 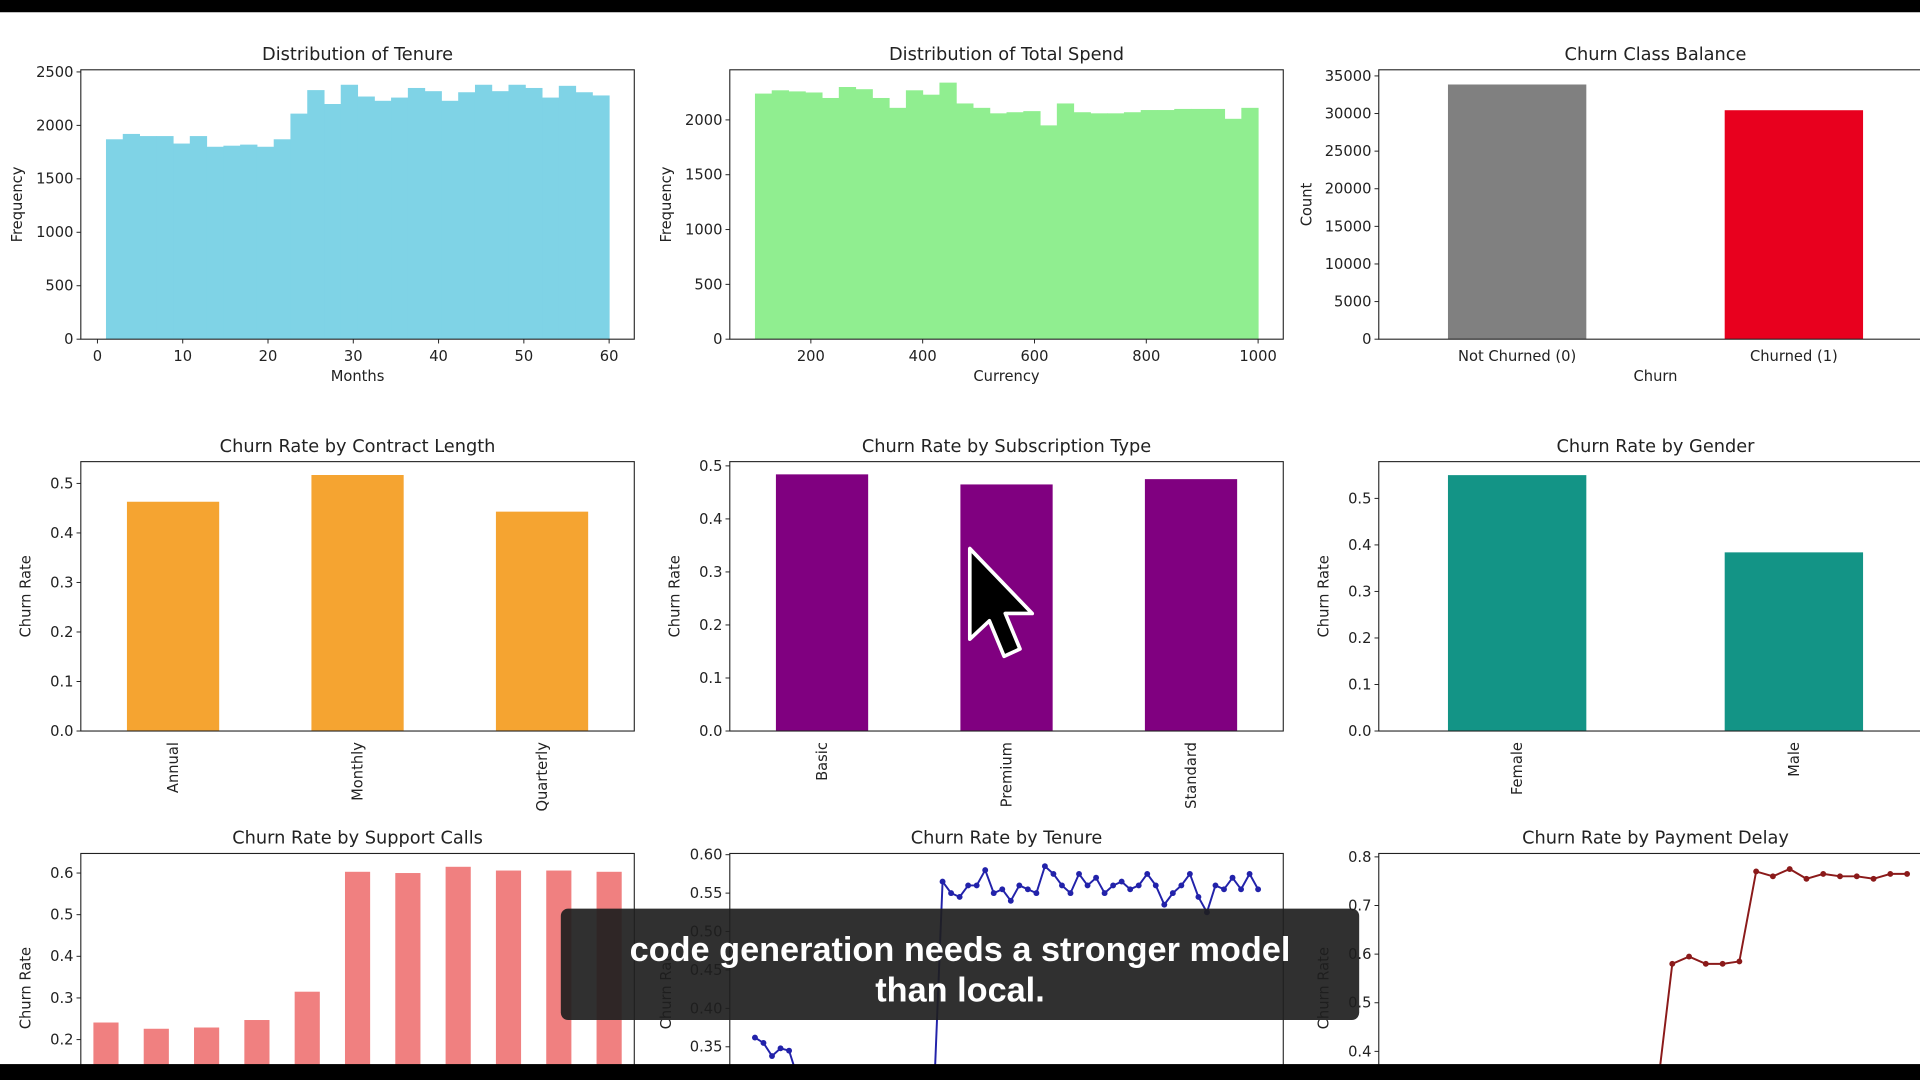 What do you see at coordinates (706, 893) in the screenshot?
I see `y-tick-label: 0.55` at bounding box center [706, 893].